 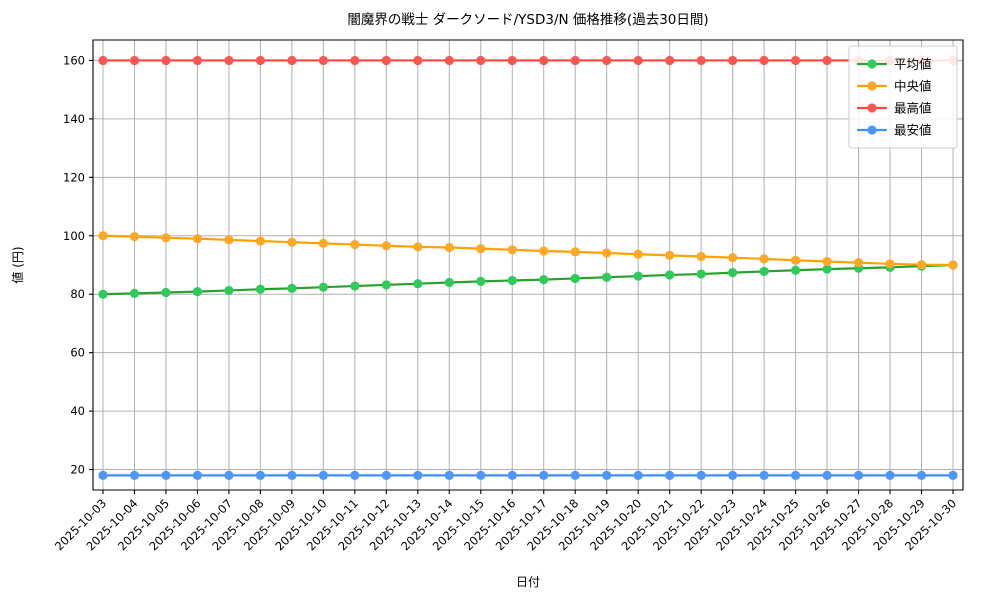 I want to click on y-tick-label: 20, so click(x=77, y=470).